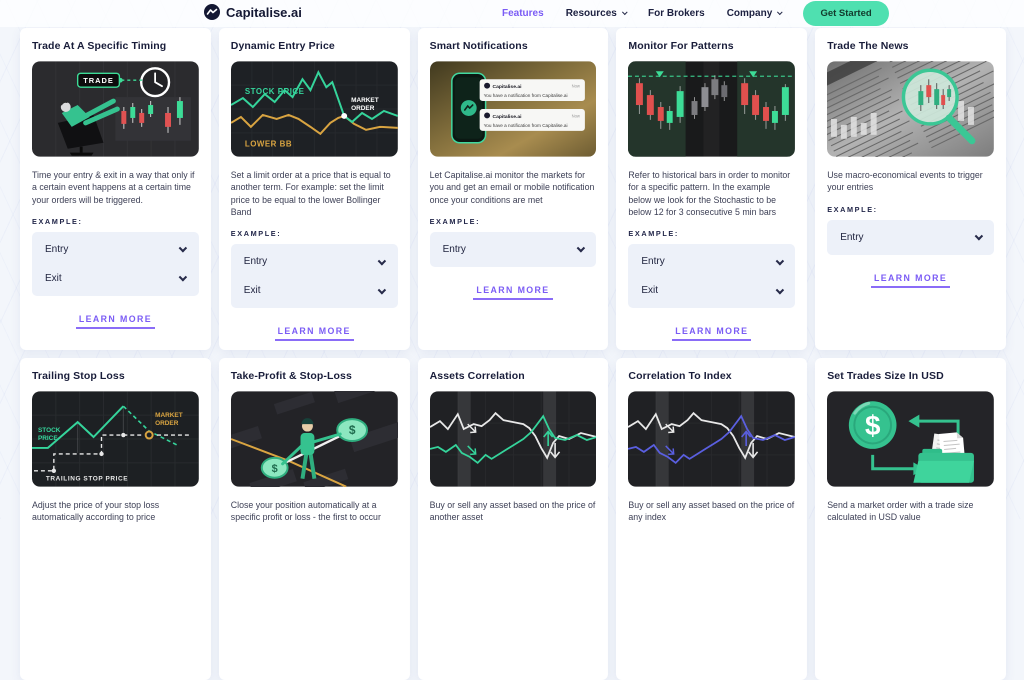  I want to click on card-title: Take-Profit & Stop-Loss, so click(291, 376).